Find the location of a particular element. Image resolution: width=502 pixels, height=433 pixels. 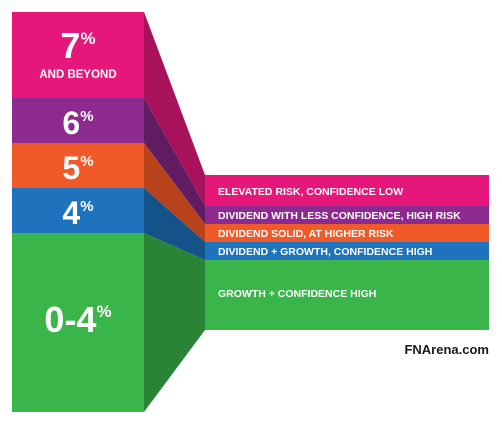

tier-six-label: DIVIDEND WITH LESS CONFIDENCE, HIGH RISK is located at coordinates (339, 216).